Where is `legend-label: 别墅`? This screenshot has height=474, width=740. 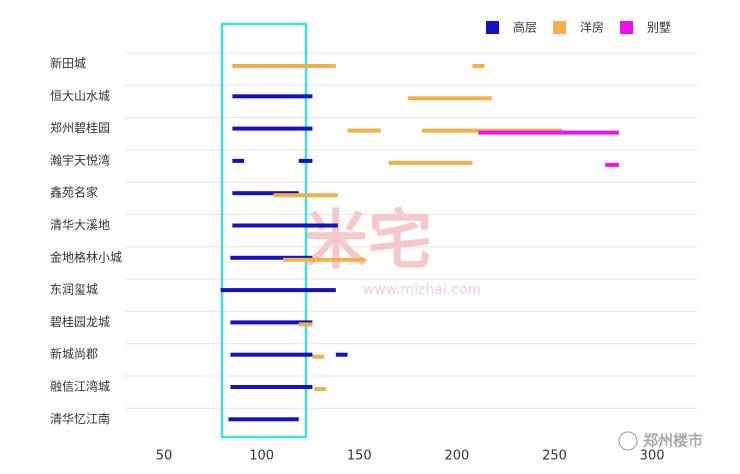
legend-label: 别墅 is located at coordinates (659, 28).